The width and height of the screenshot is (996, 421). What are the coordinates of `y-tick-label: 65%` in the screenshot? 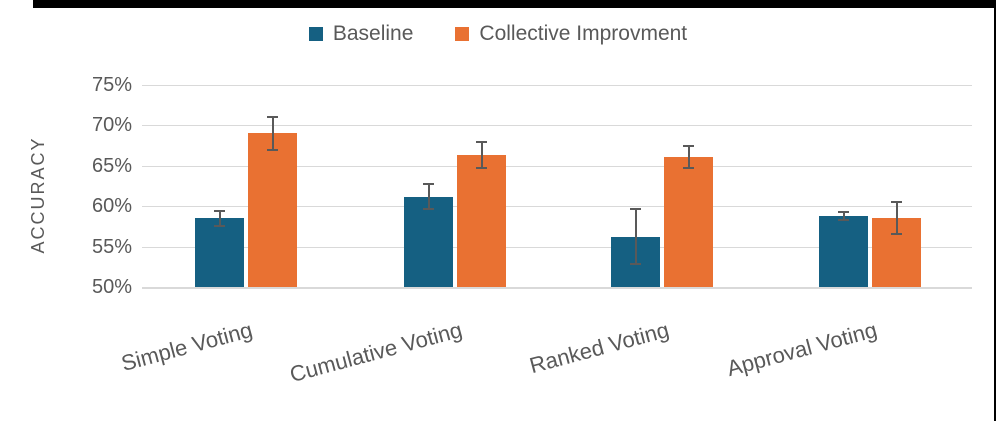 It's located at (111, 165).